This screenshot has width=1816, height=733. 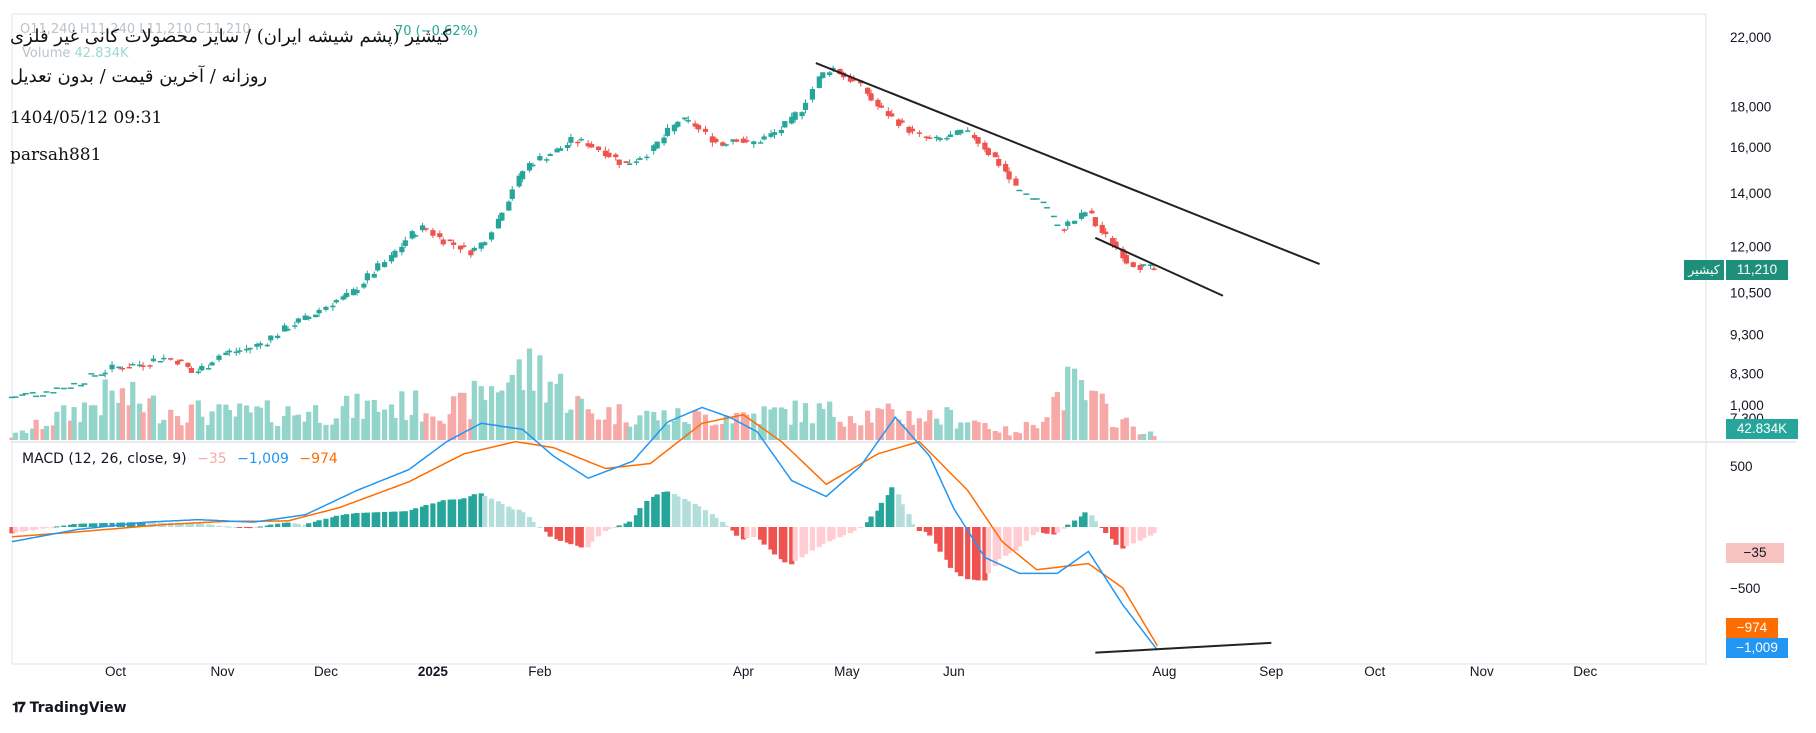 I want to click on trendline-macd-divergence, so click(x=1183, y=647).